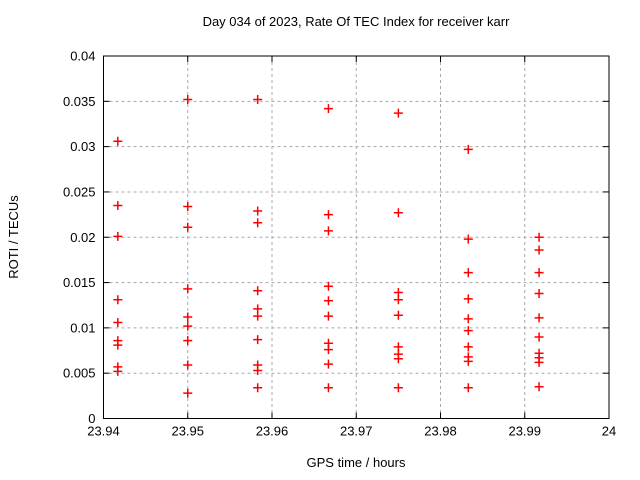 The image size is (640, 480). What do you see at coordinates (79, 282) in the screenshot?
I see `y-tick-label: 0.015` at bounding box center [79, 282].